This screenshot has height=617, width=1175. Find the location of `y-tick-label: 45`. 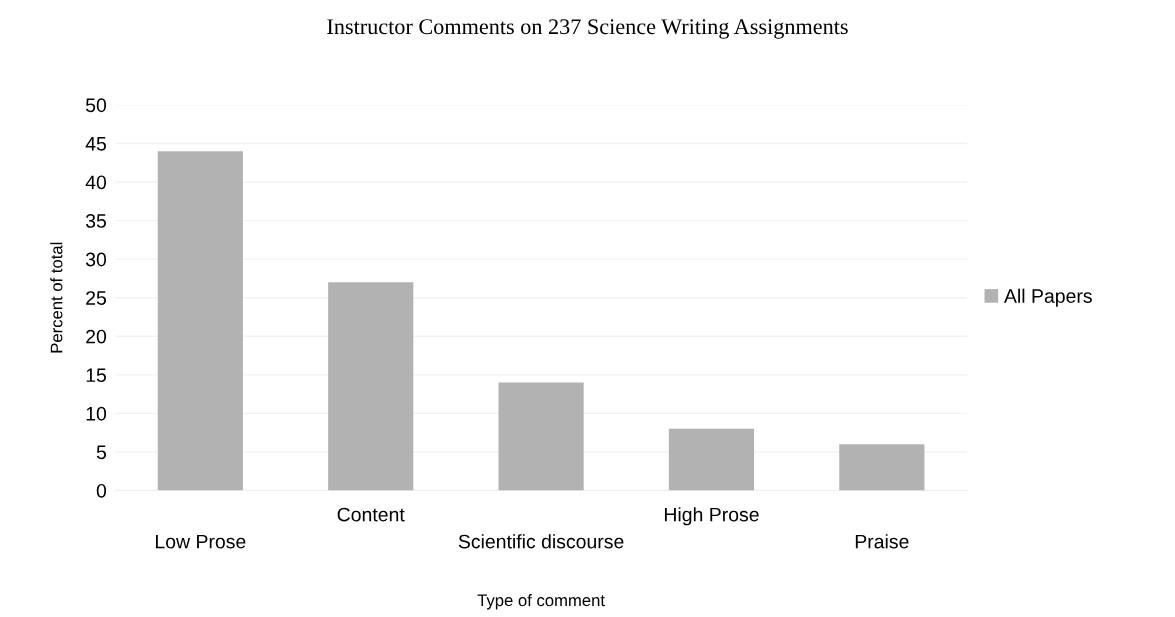

y-tick-label: 45 is located at coordinates (95, 144).